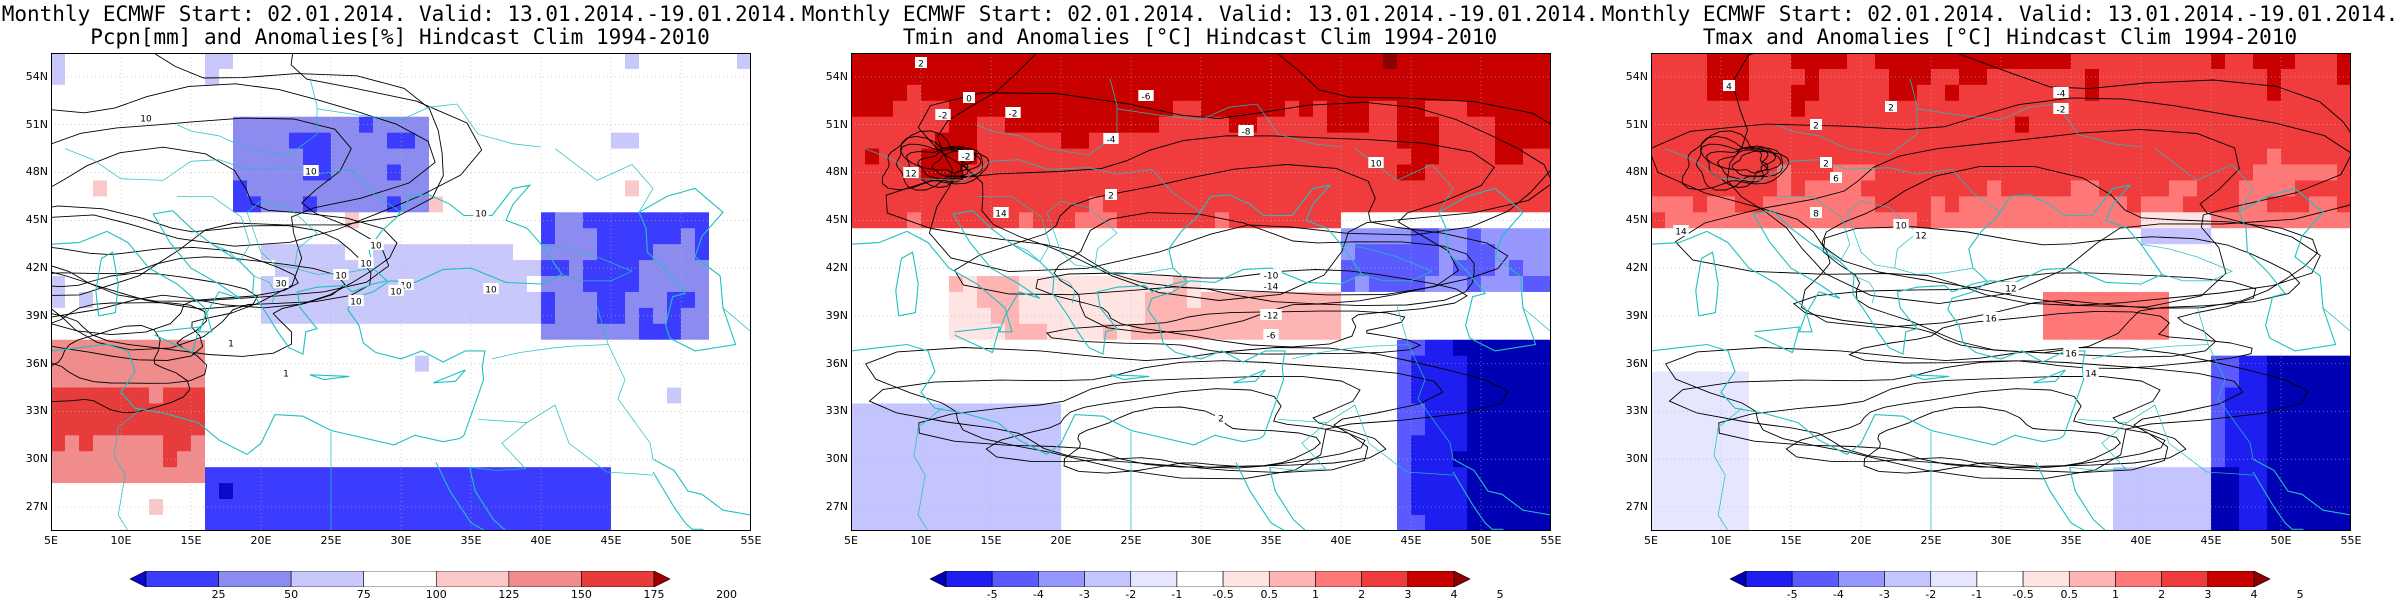  I want to click on colorbar-tick-label: -4, so click(1838, 594).